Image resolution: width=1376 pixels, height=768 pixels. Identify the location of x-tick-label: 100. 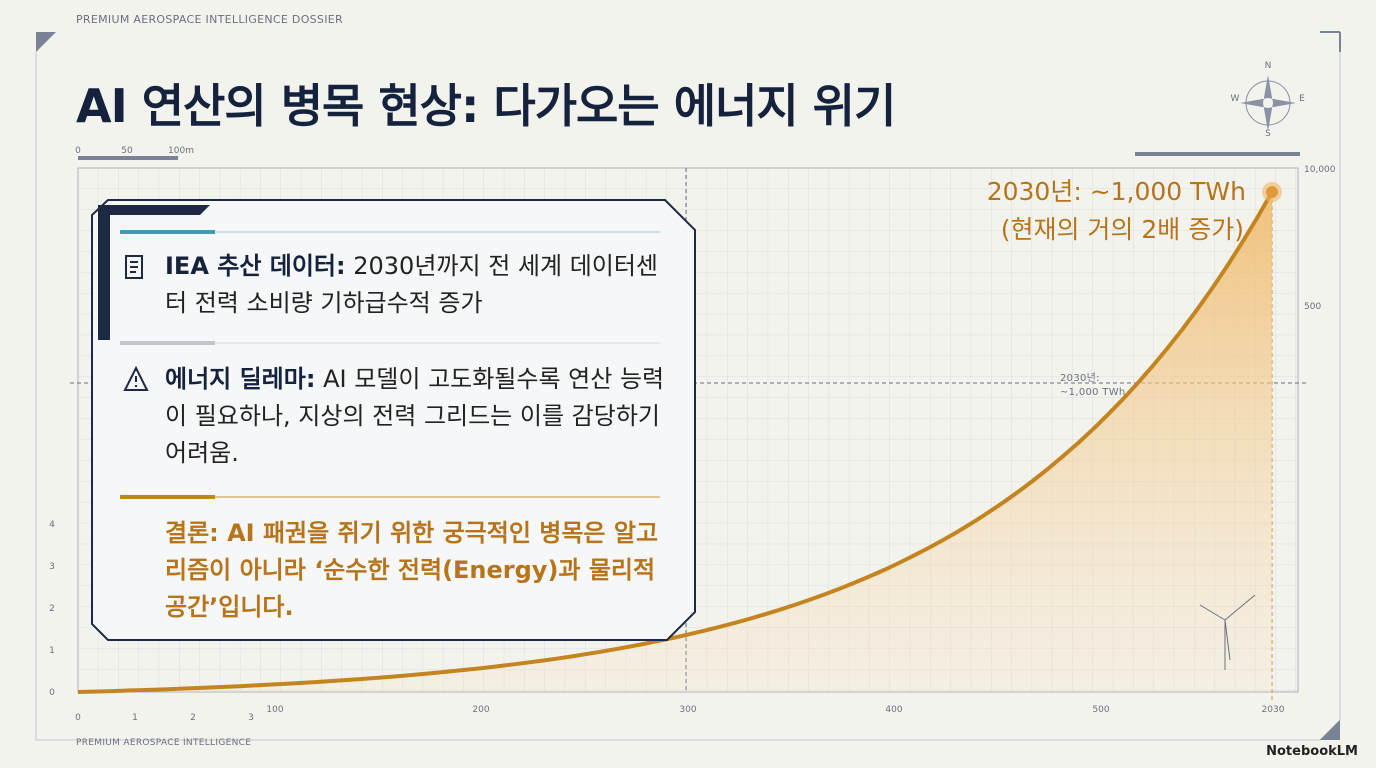
(274, 710).